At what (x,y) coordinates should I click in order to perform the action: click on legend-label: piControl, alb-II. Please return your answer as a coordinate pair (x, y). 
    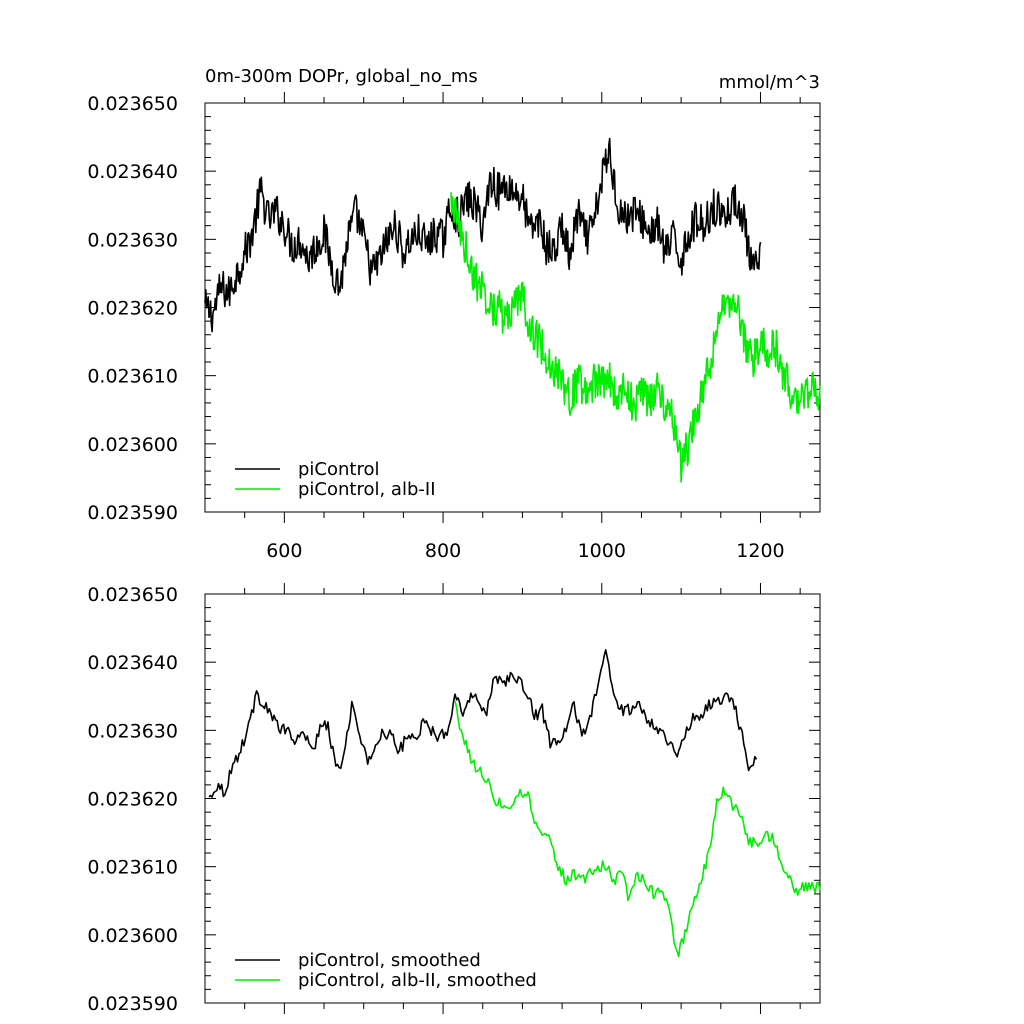
    Looking at the image, I should click on (367, 489).